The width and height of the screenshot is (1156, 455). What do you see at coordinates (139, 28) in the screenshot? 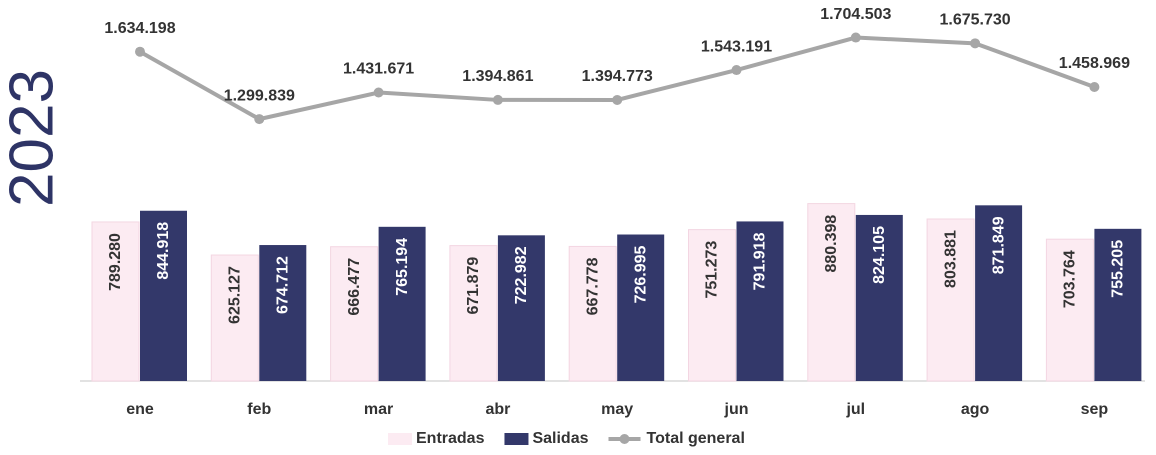
I see `data-label: 1.634.198` at bounding box center [139, 28].